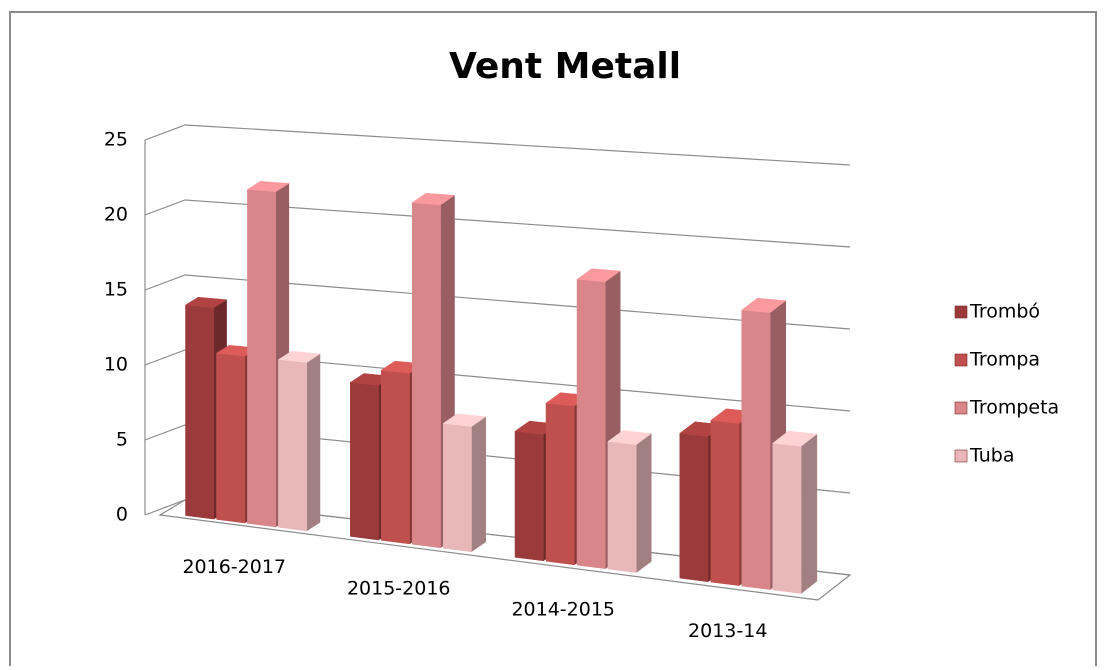 The height and width of the screenshot is (670, 1107). What do you see at coordinates (1014, 408) in the screenshot?
I see `legend-label: Trompeta` at bounding box center [1014, 408].